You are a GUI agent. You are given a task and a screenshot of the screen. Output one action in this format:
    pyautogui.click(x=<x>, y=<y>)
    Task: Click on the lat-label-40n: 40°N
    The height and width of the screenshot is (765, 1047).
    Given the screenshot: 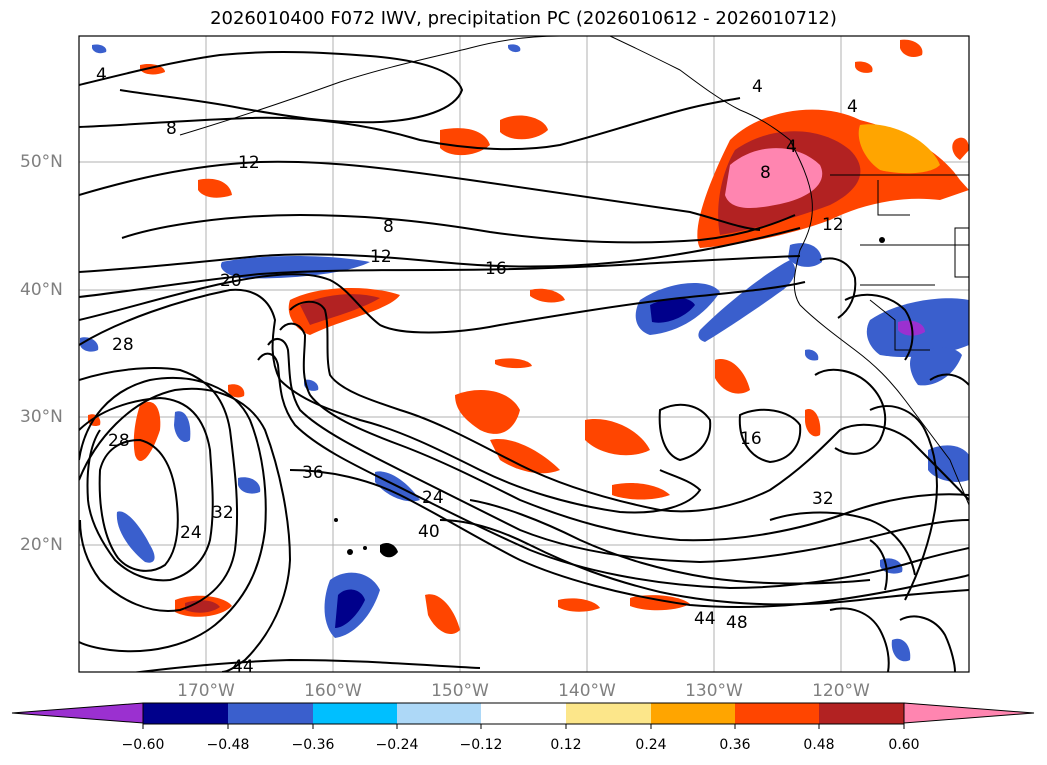 What is the action you would take?
    pyautogui.click(x=41, y=290)
    